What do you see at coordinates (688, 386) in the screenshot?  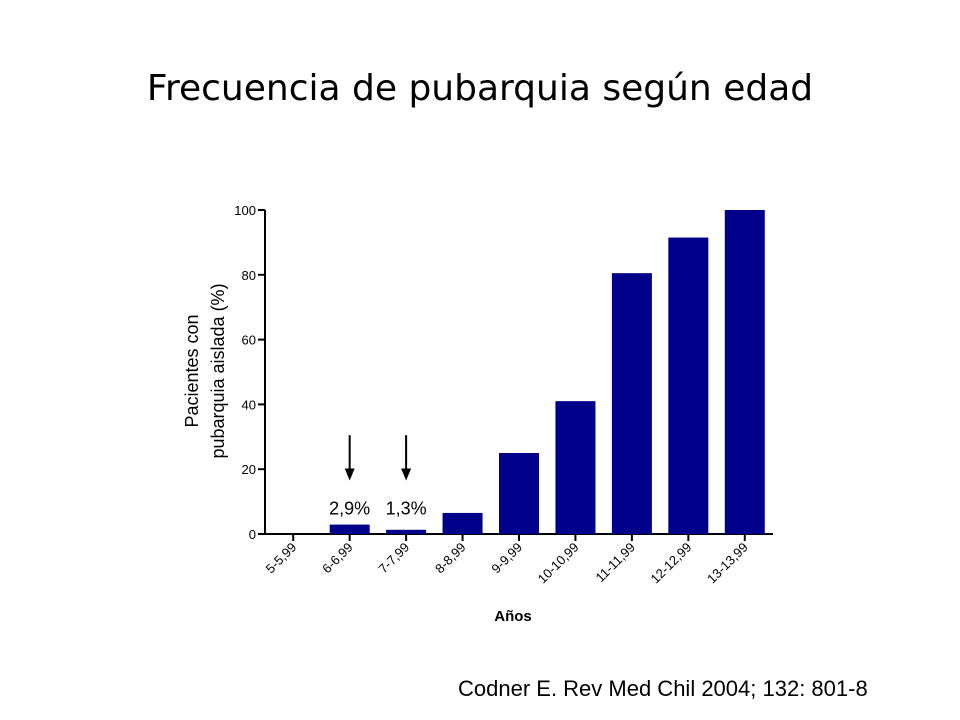 I see `bar-12-12,99` at bounding box center [688, 386].